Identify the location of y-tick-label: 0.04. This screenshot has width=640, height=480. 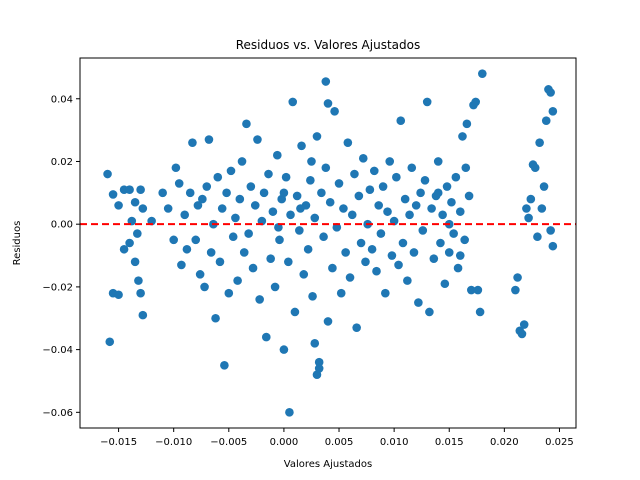
(62, 99).